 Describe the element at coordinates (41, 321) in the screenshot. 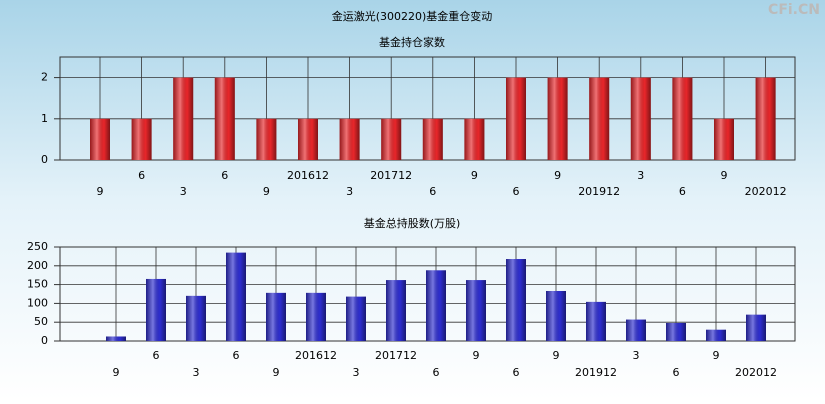

I see `y-tick-label: 50` at that location.